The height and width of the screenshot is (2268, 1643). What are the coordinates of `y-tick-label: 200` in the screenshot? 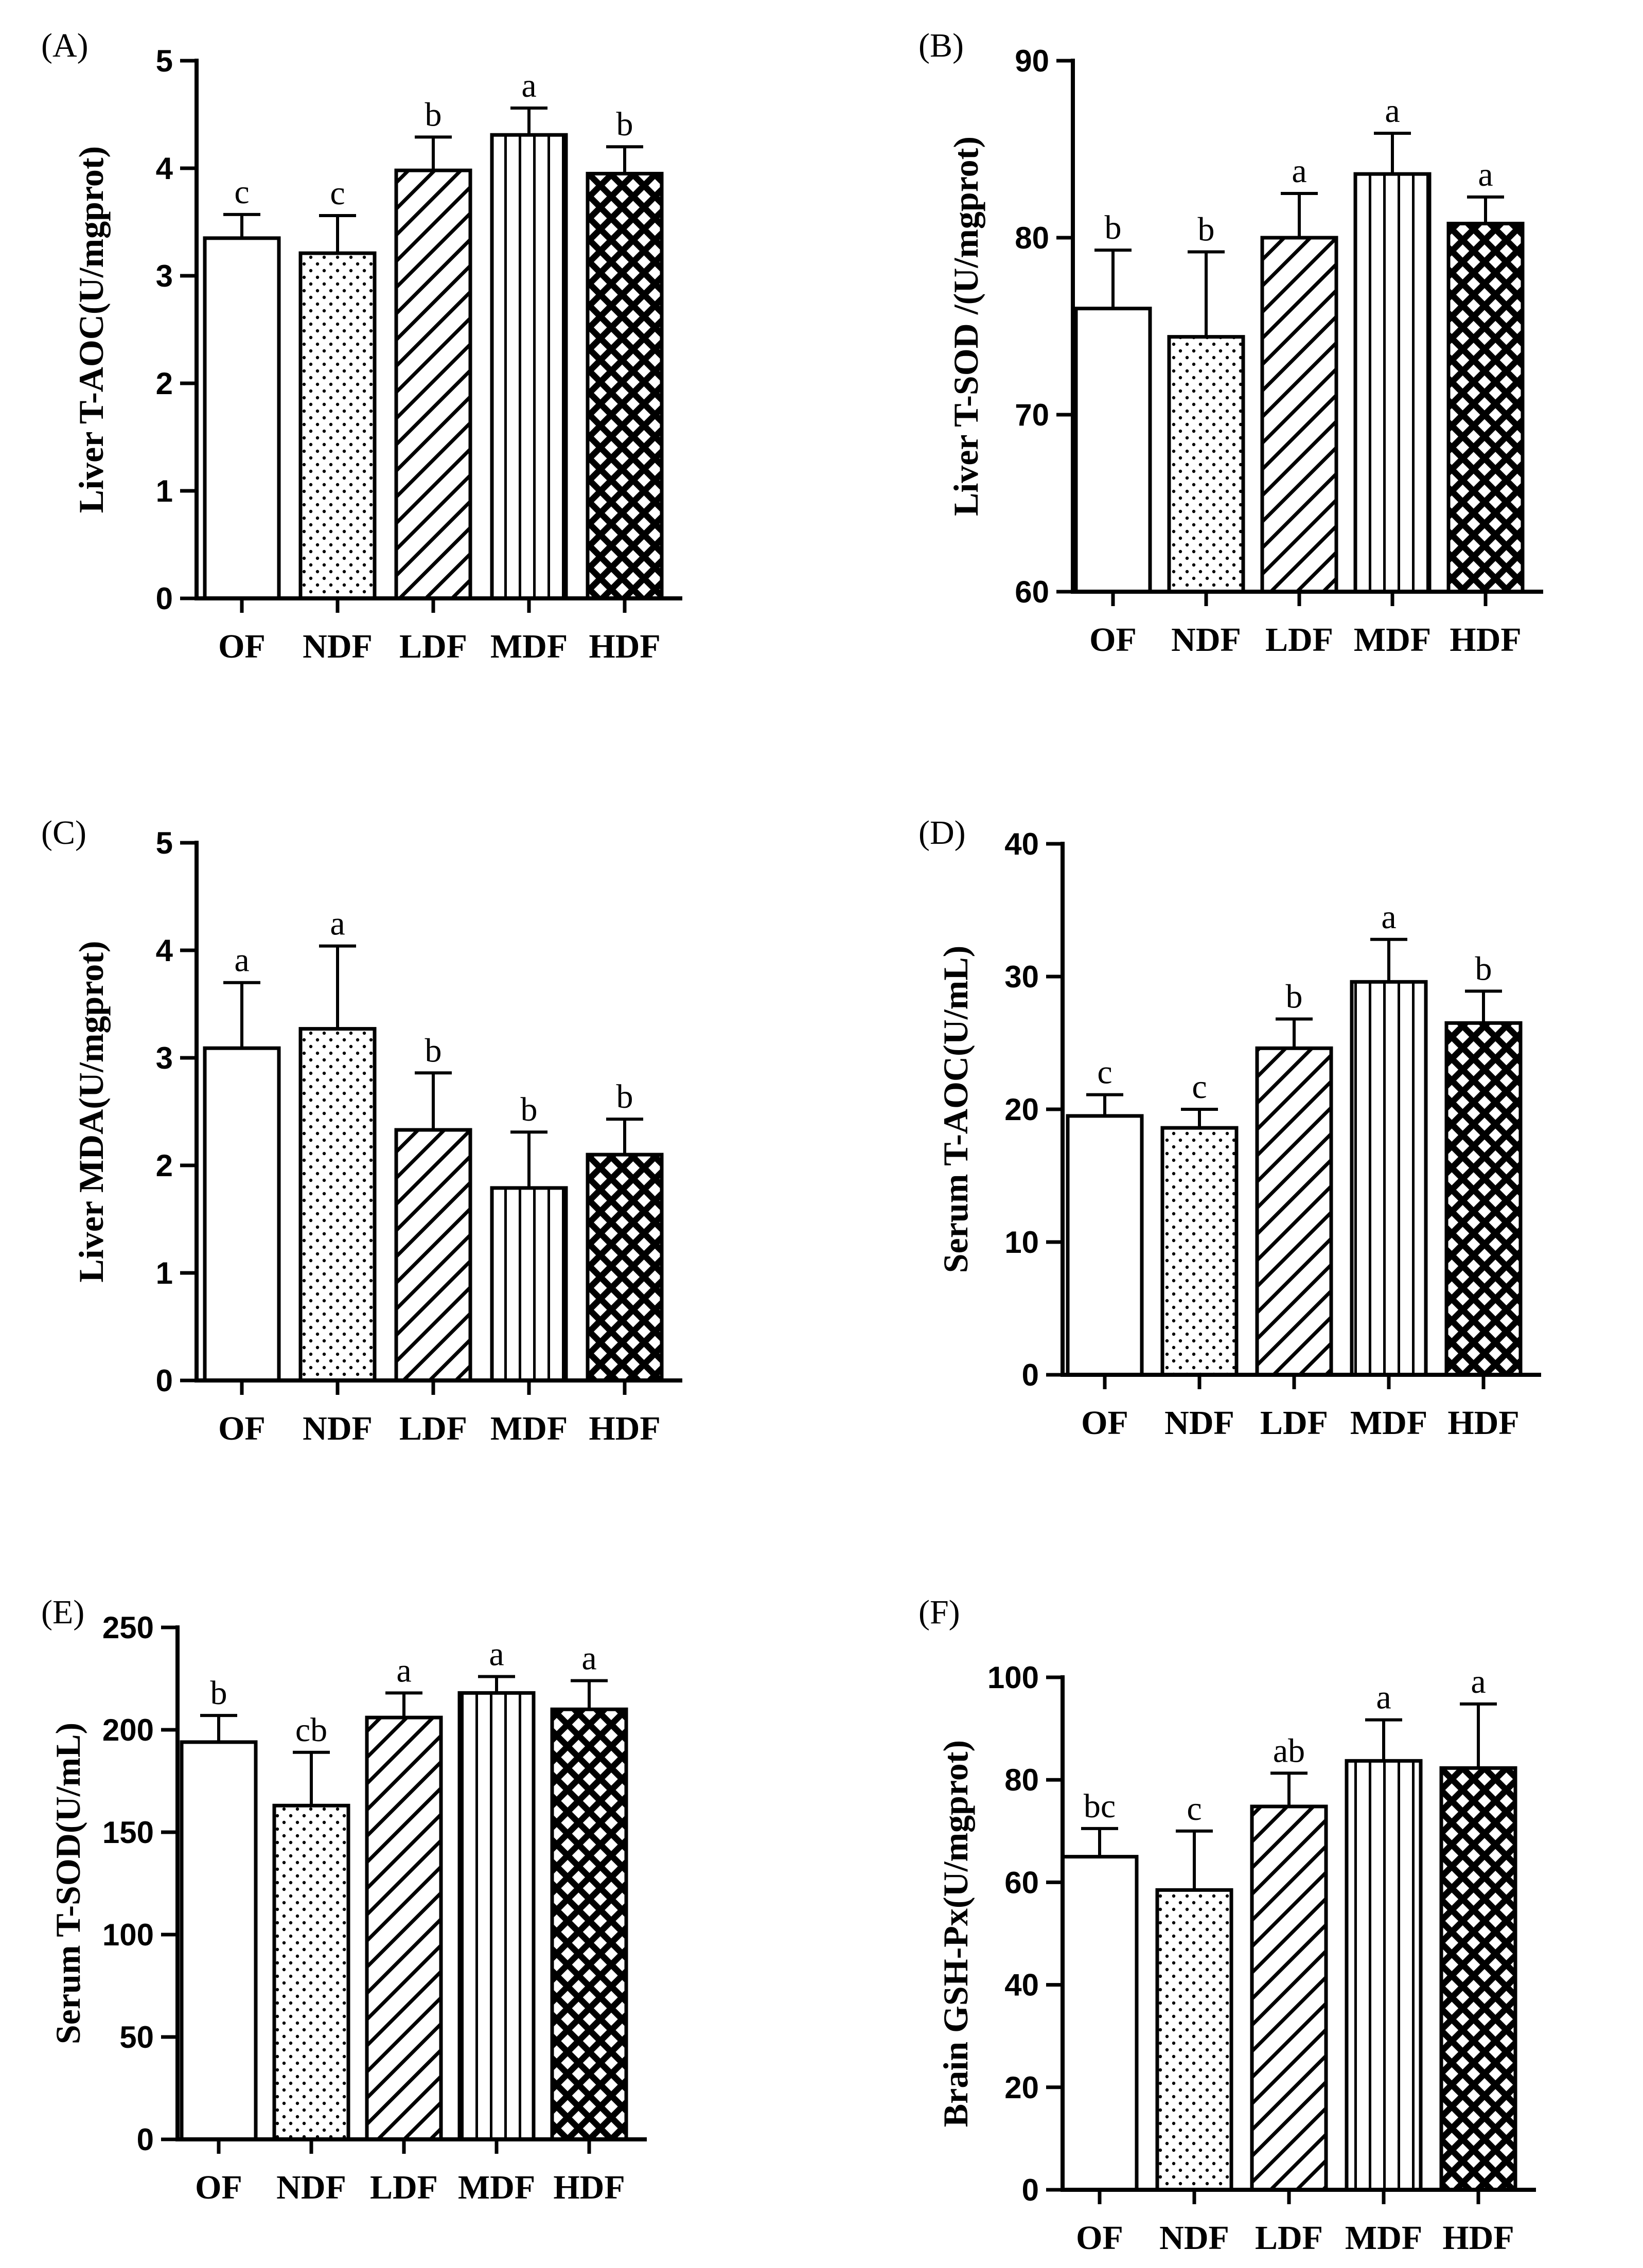 It's located at (128, 1730).